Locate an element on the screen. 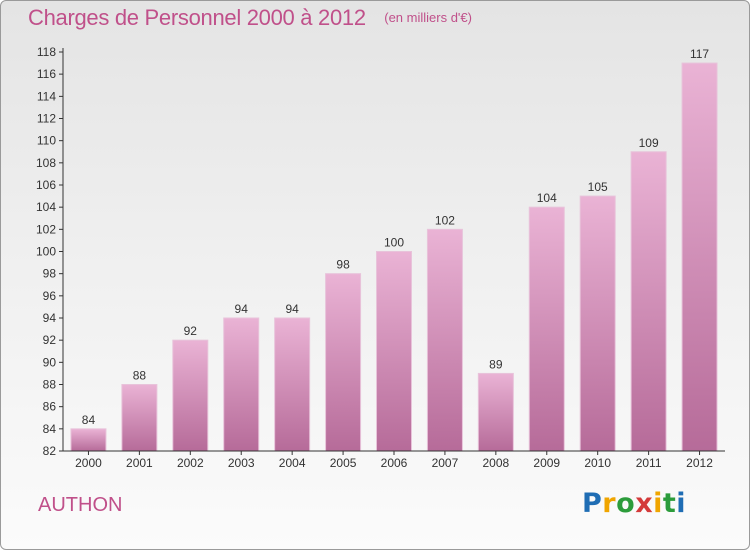  y-tick-label: 88 is located at coordinates (50, 385).